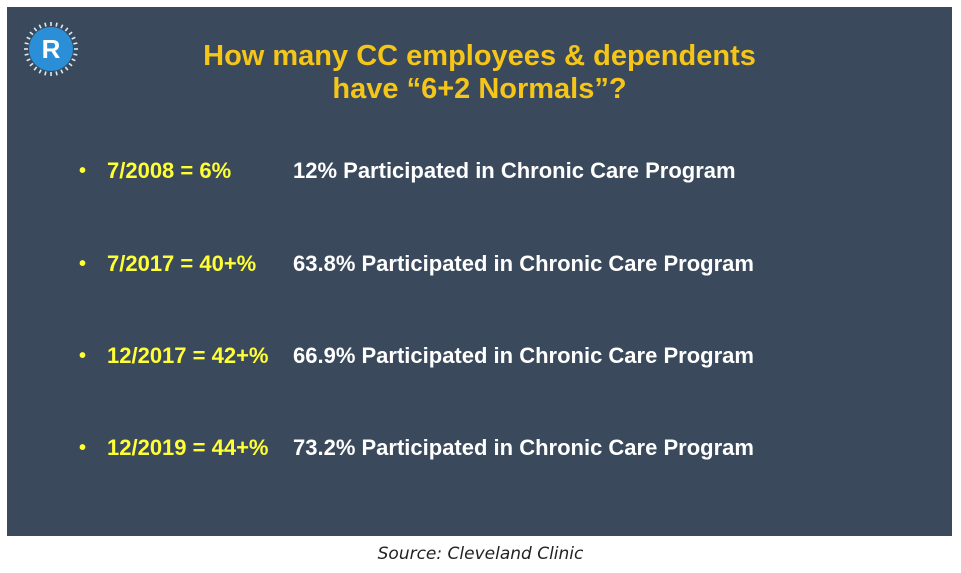  I want to click on bullet-date: 12/2019 = 44+%, so click(188, 447).